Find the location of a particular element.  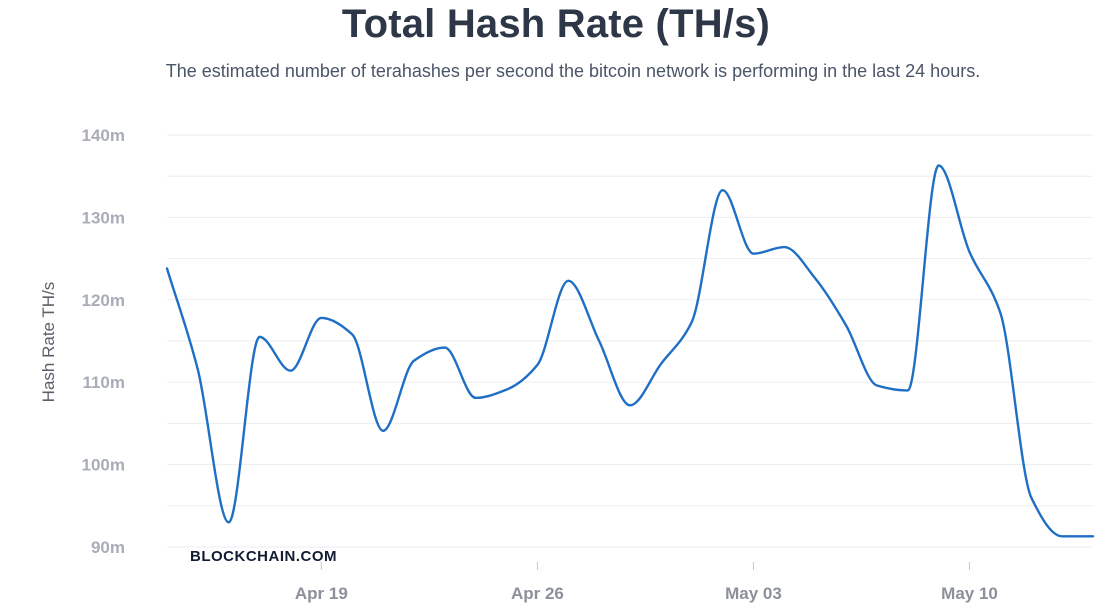

y-axis-ticks: 90m 100m 110m 120m 130m 140m is located at coordinates (103, 341).